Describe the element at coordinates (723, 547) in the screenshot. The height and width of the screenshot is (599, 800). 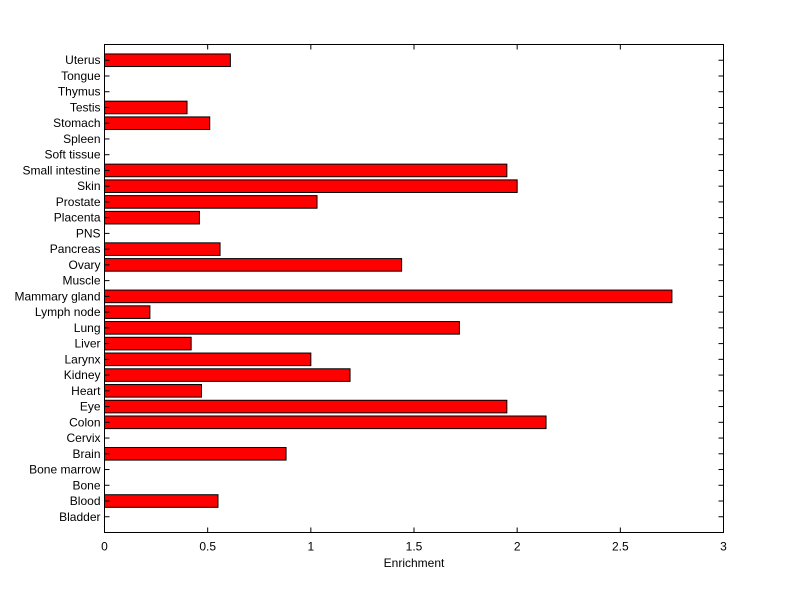
I see `x-tick-label-3: 3` at that location.